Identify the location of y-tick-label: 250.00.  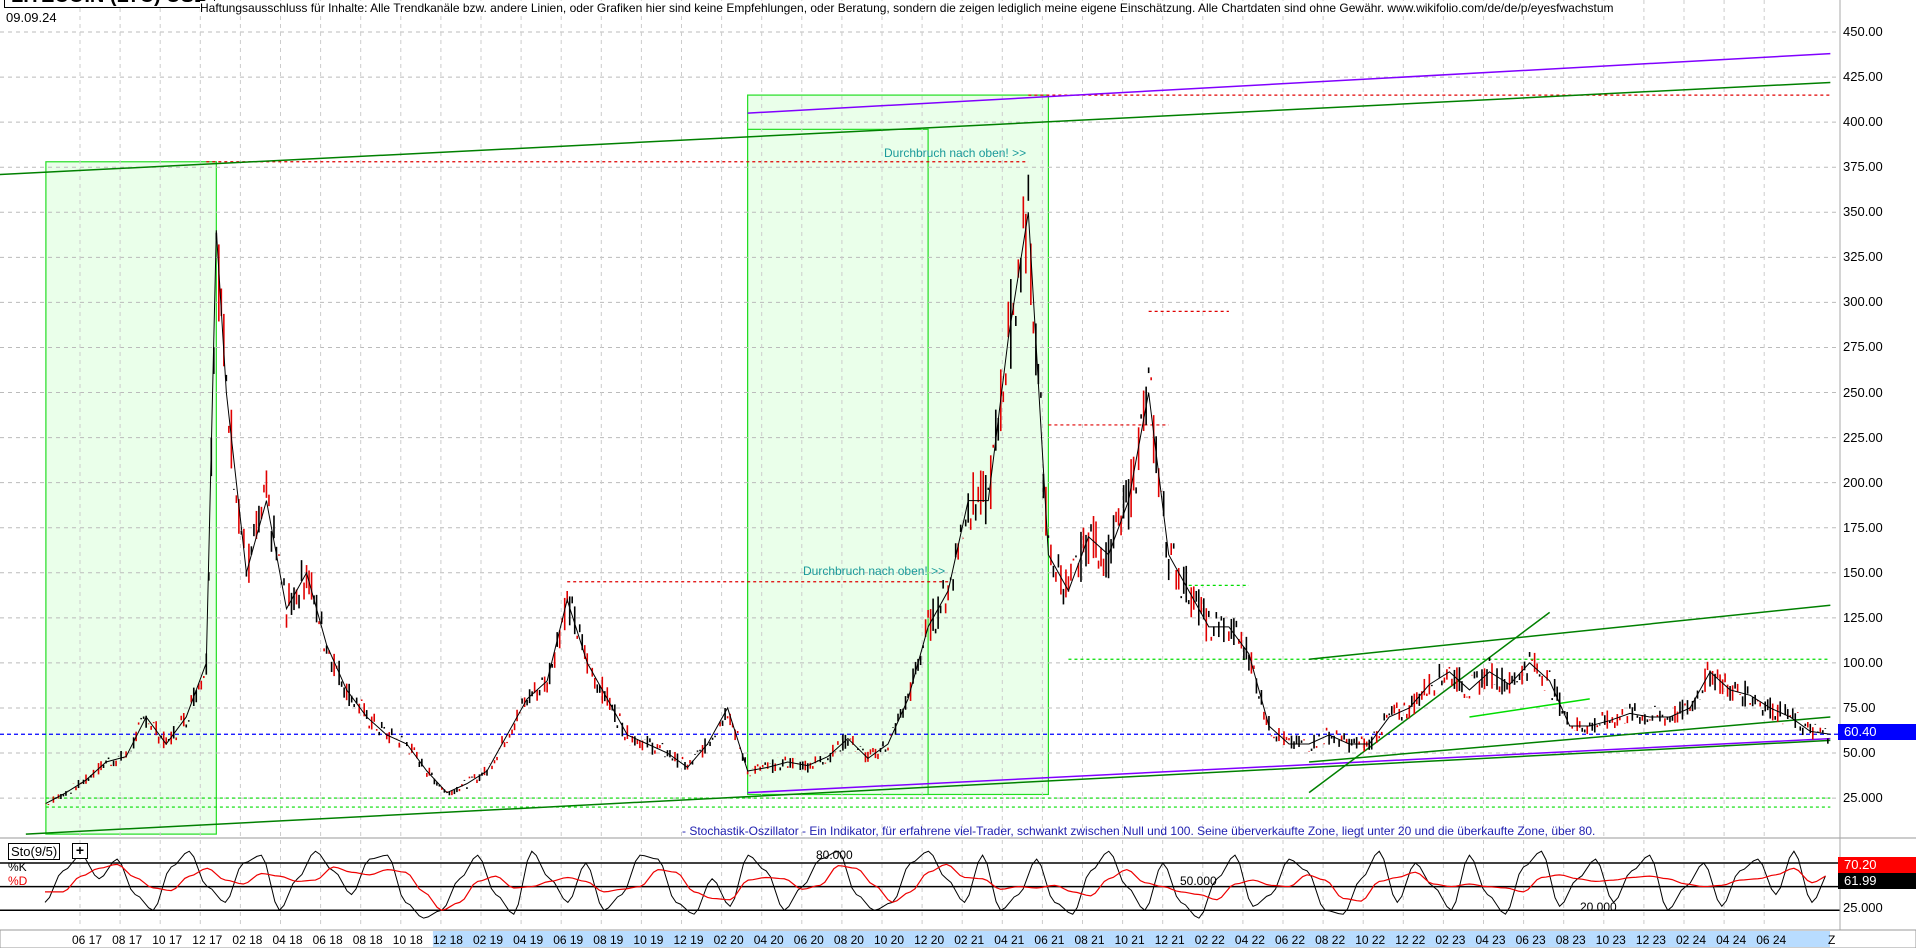
(1863, 392).